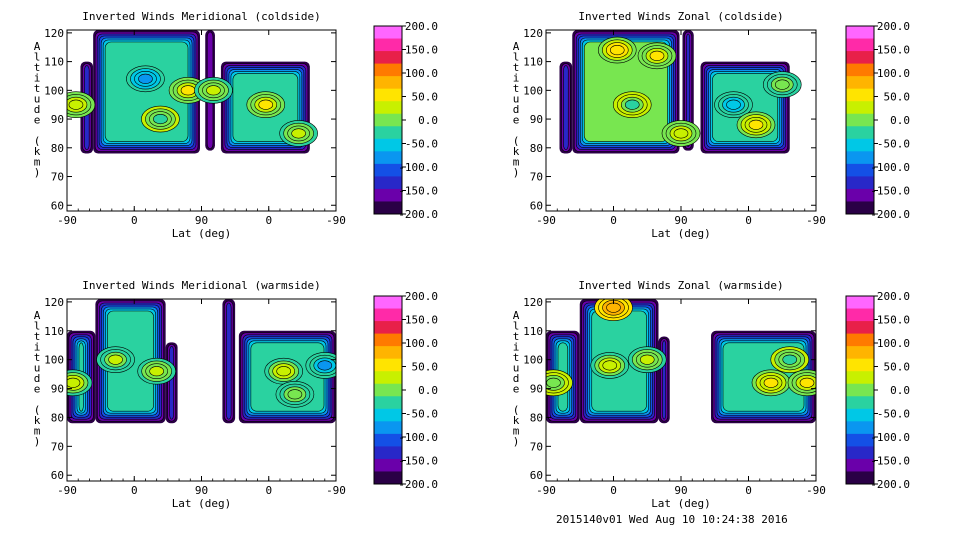 This screenshot has width=960, height=540. Describe the element at coordinates (425, 97) in the screenshot. I see `colorbar-label: 50.0` at that location.